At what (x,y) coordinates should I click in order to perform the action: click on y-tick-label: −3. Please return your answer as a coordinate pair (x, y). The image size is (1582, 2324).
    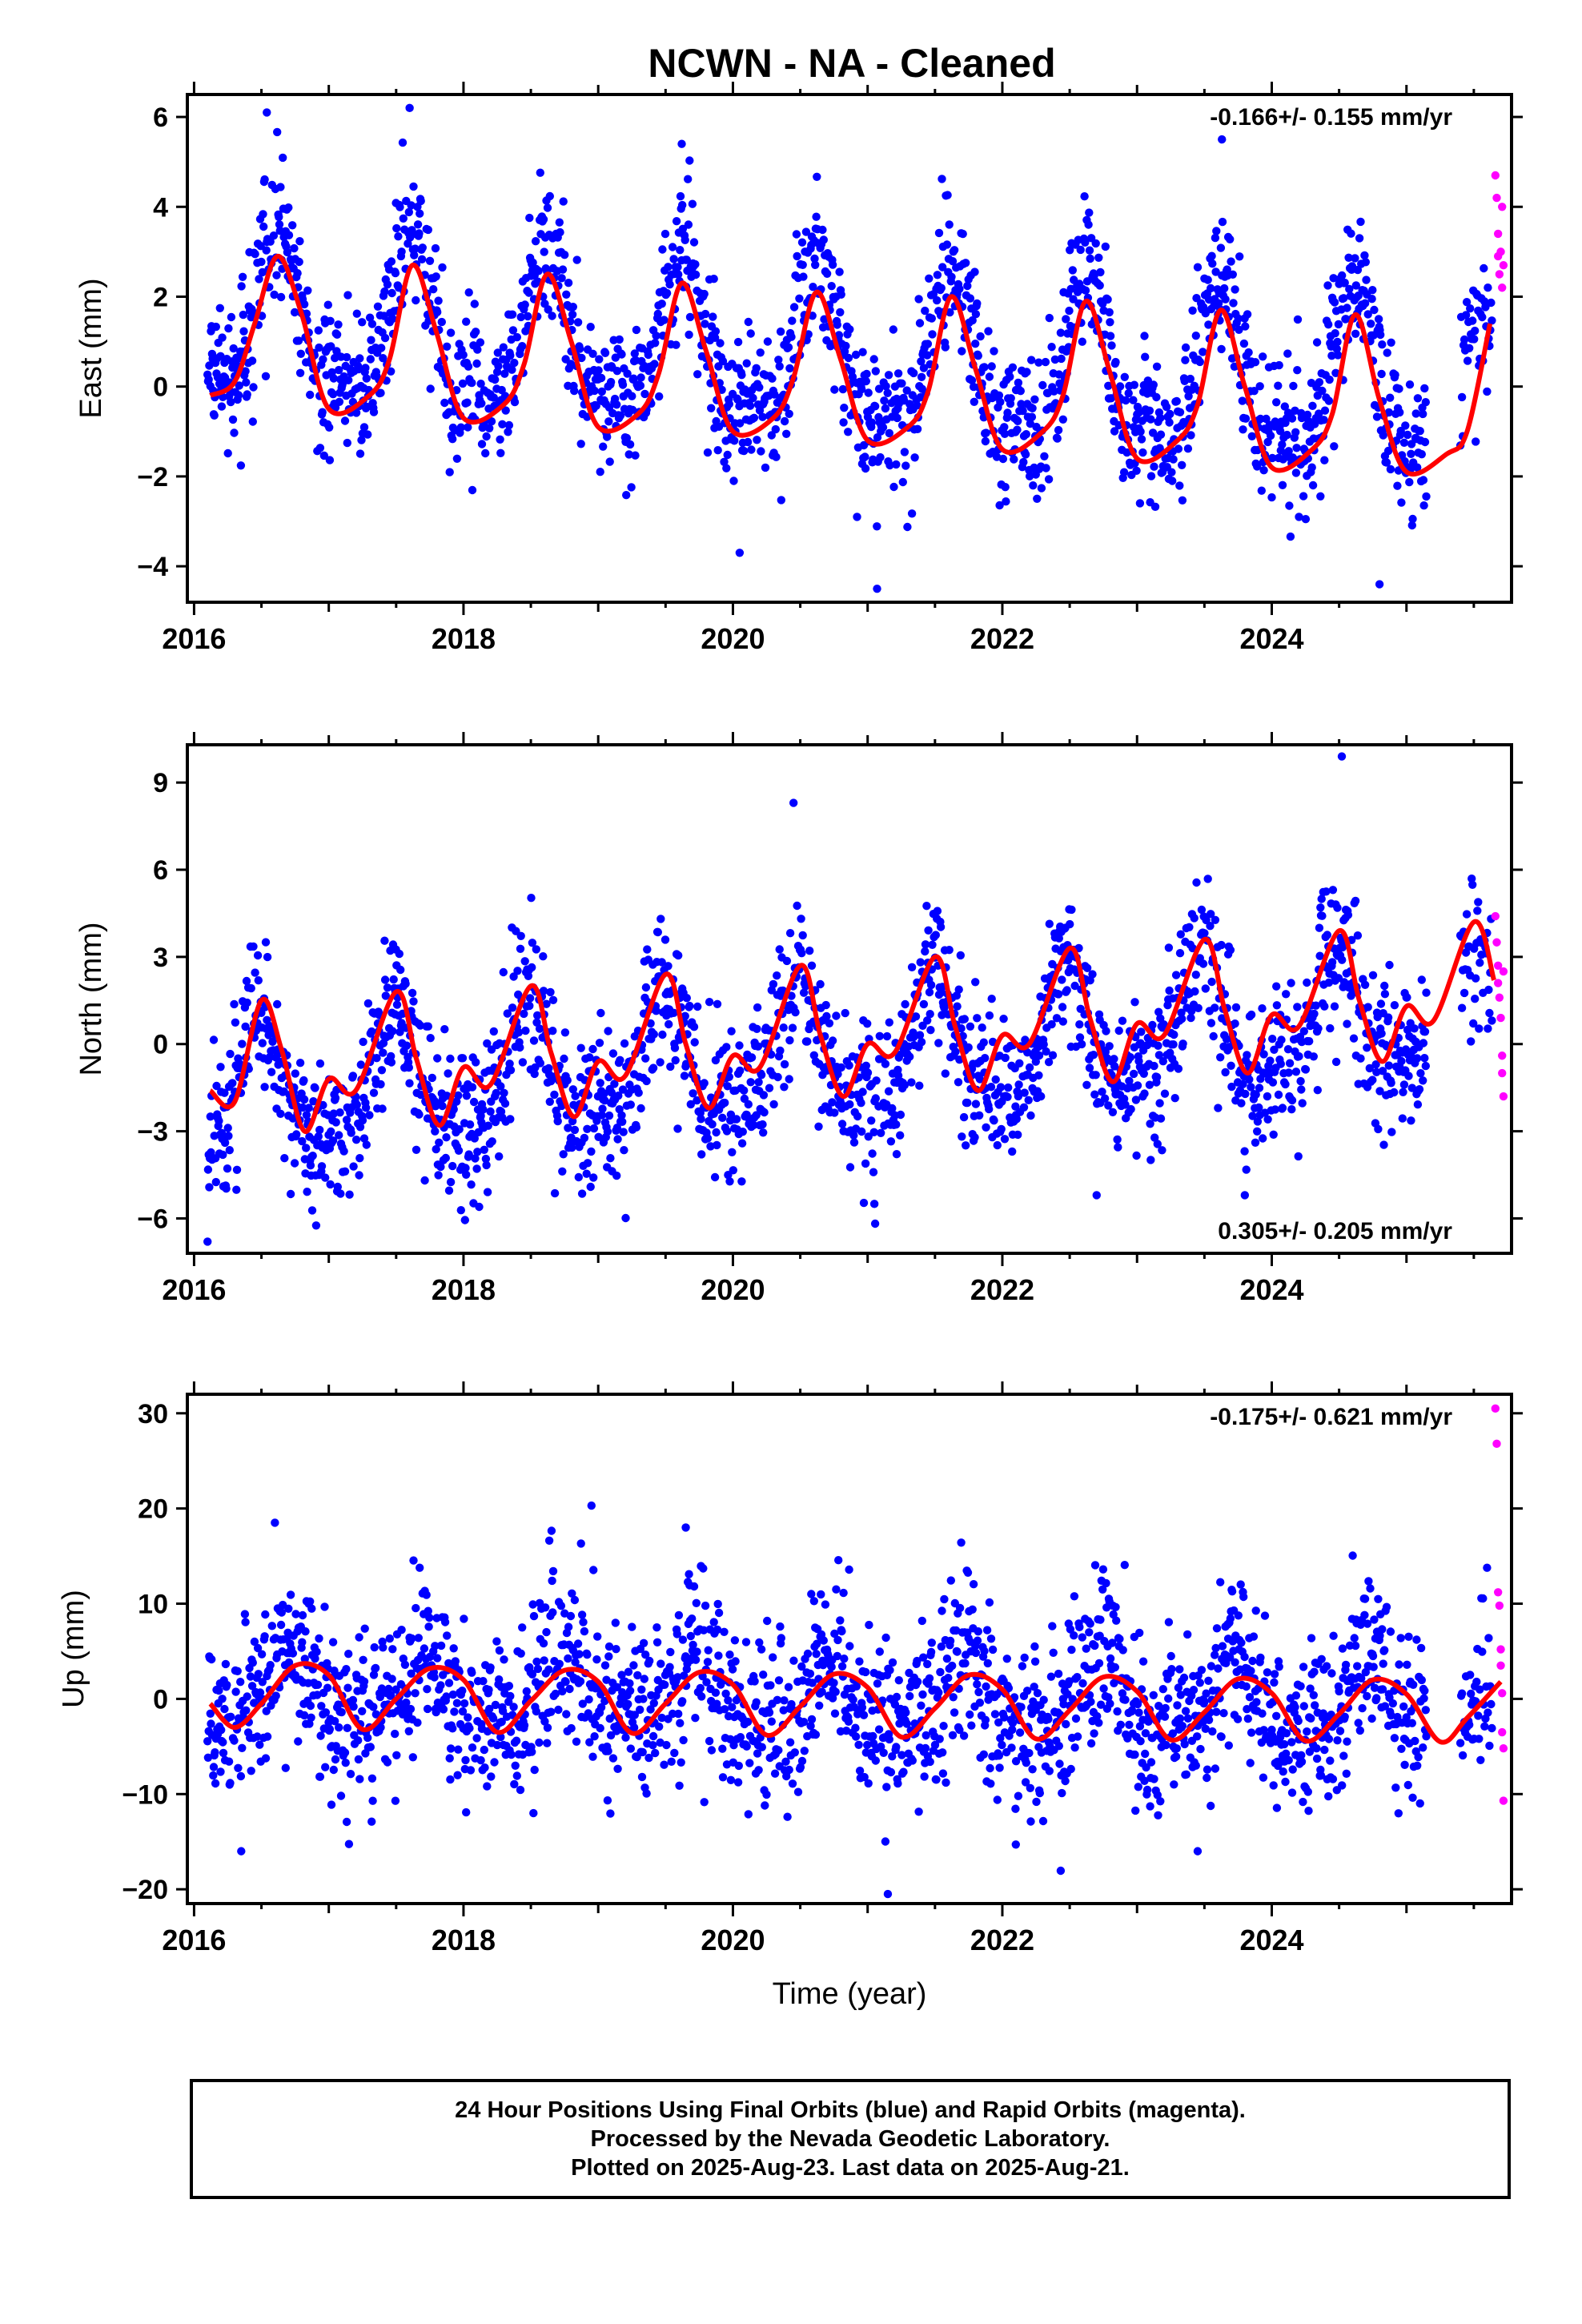
    Looking at the image, I should click on (152, 1132).